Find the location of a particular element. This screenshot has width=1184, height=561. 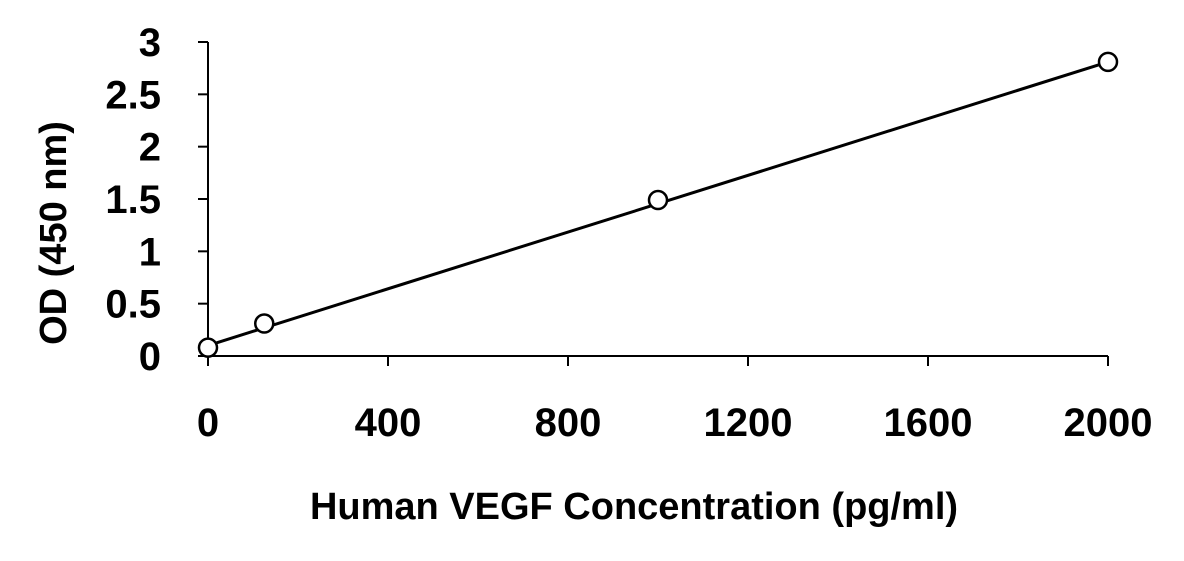

y-tick-label: 1 is located at coordinates (150, 252).